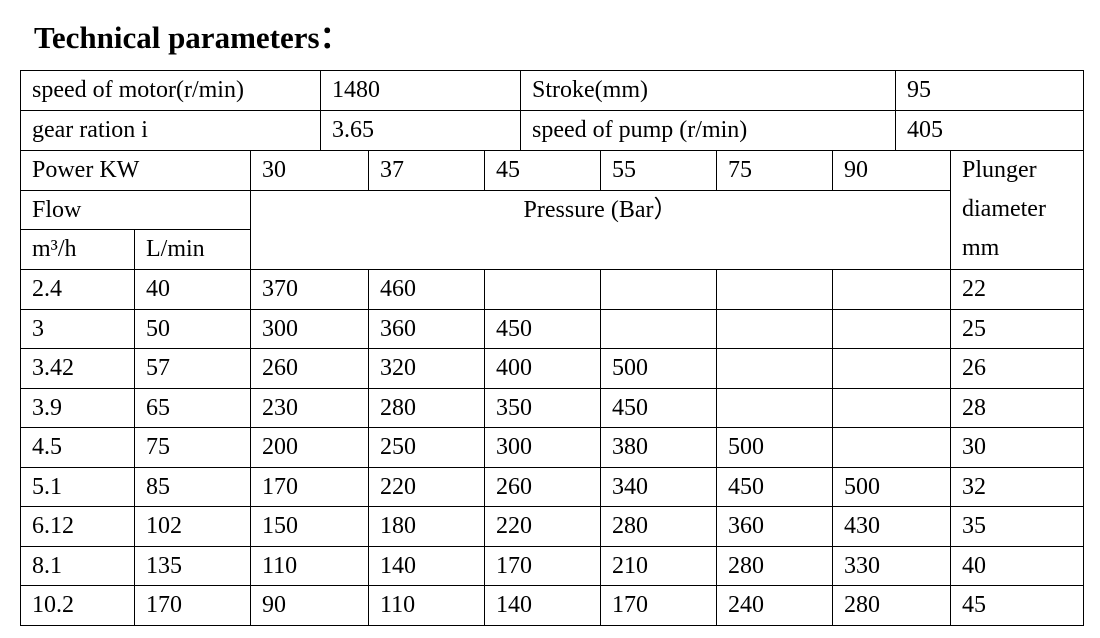 Image resolution: width=1100 pixels, height=638 pixels. I want to click on table-cell: 32, so click(1017, 487).